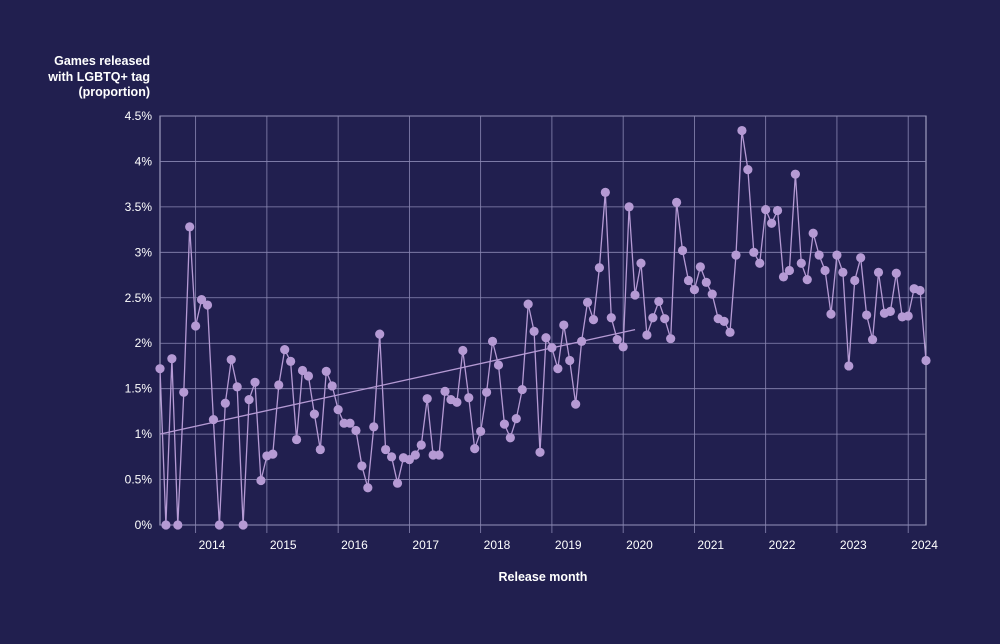  I want to click on y-tick-label: 4%, so click(144, 161).